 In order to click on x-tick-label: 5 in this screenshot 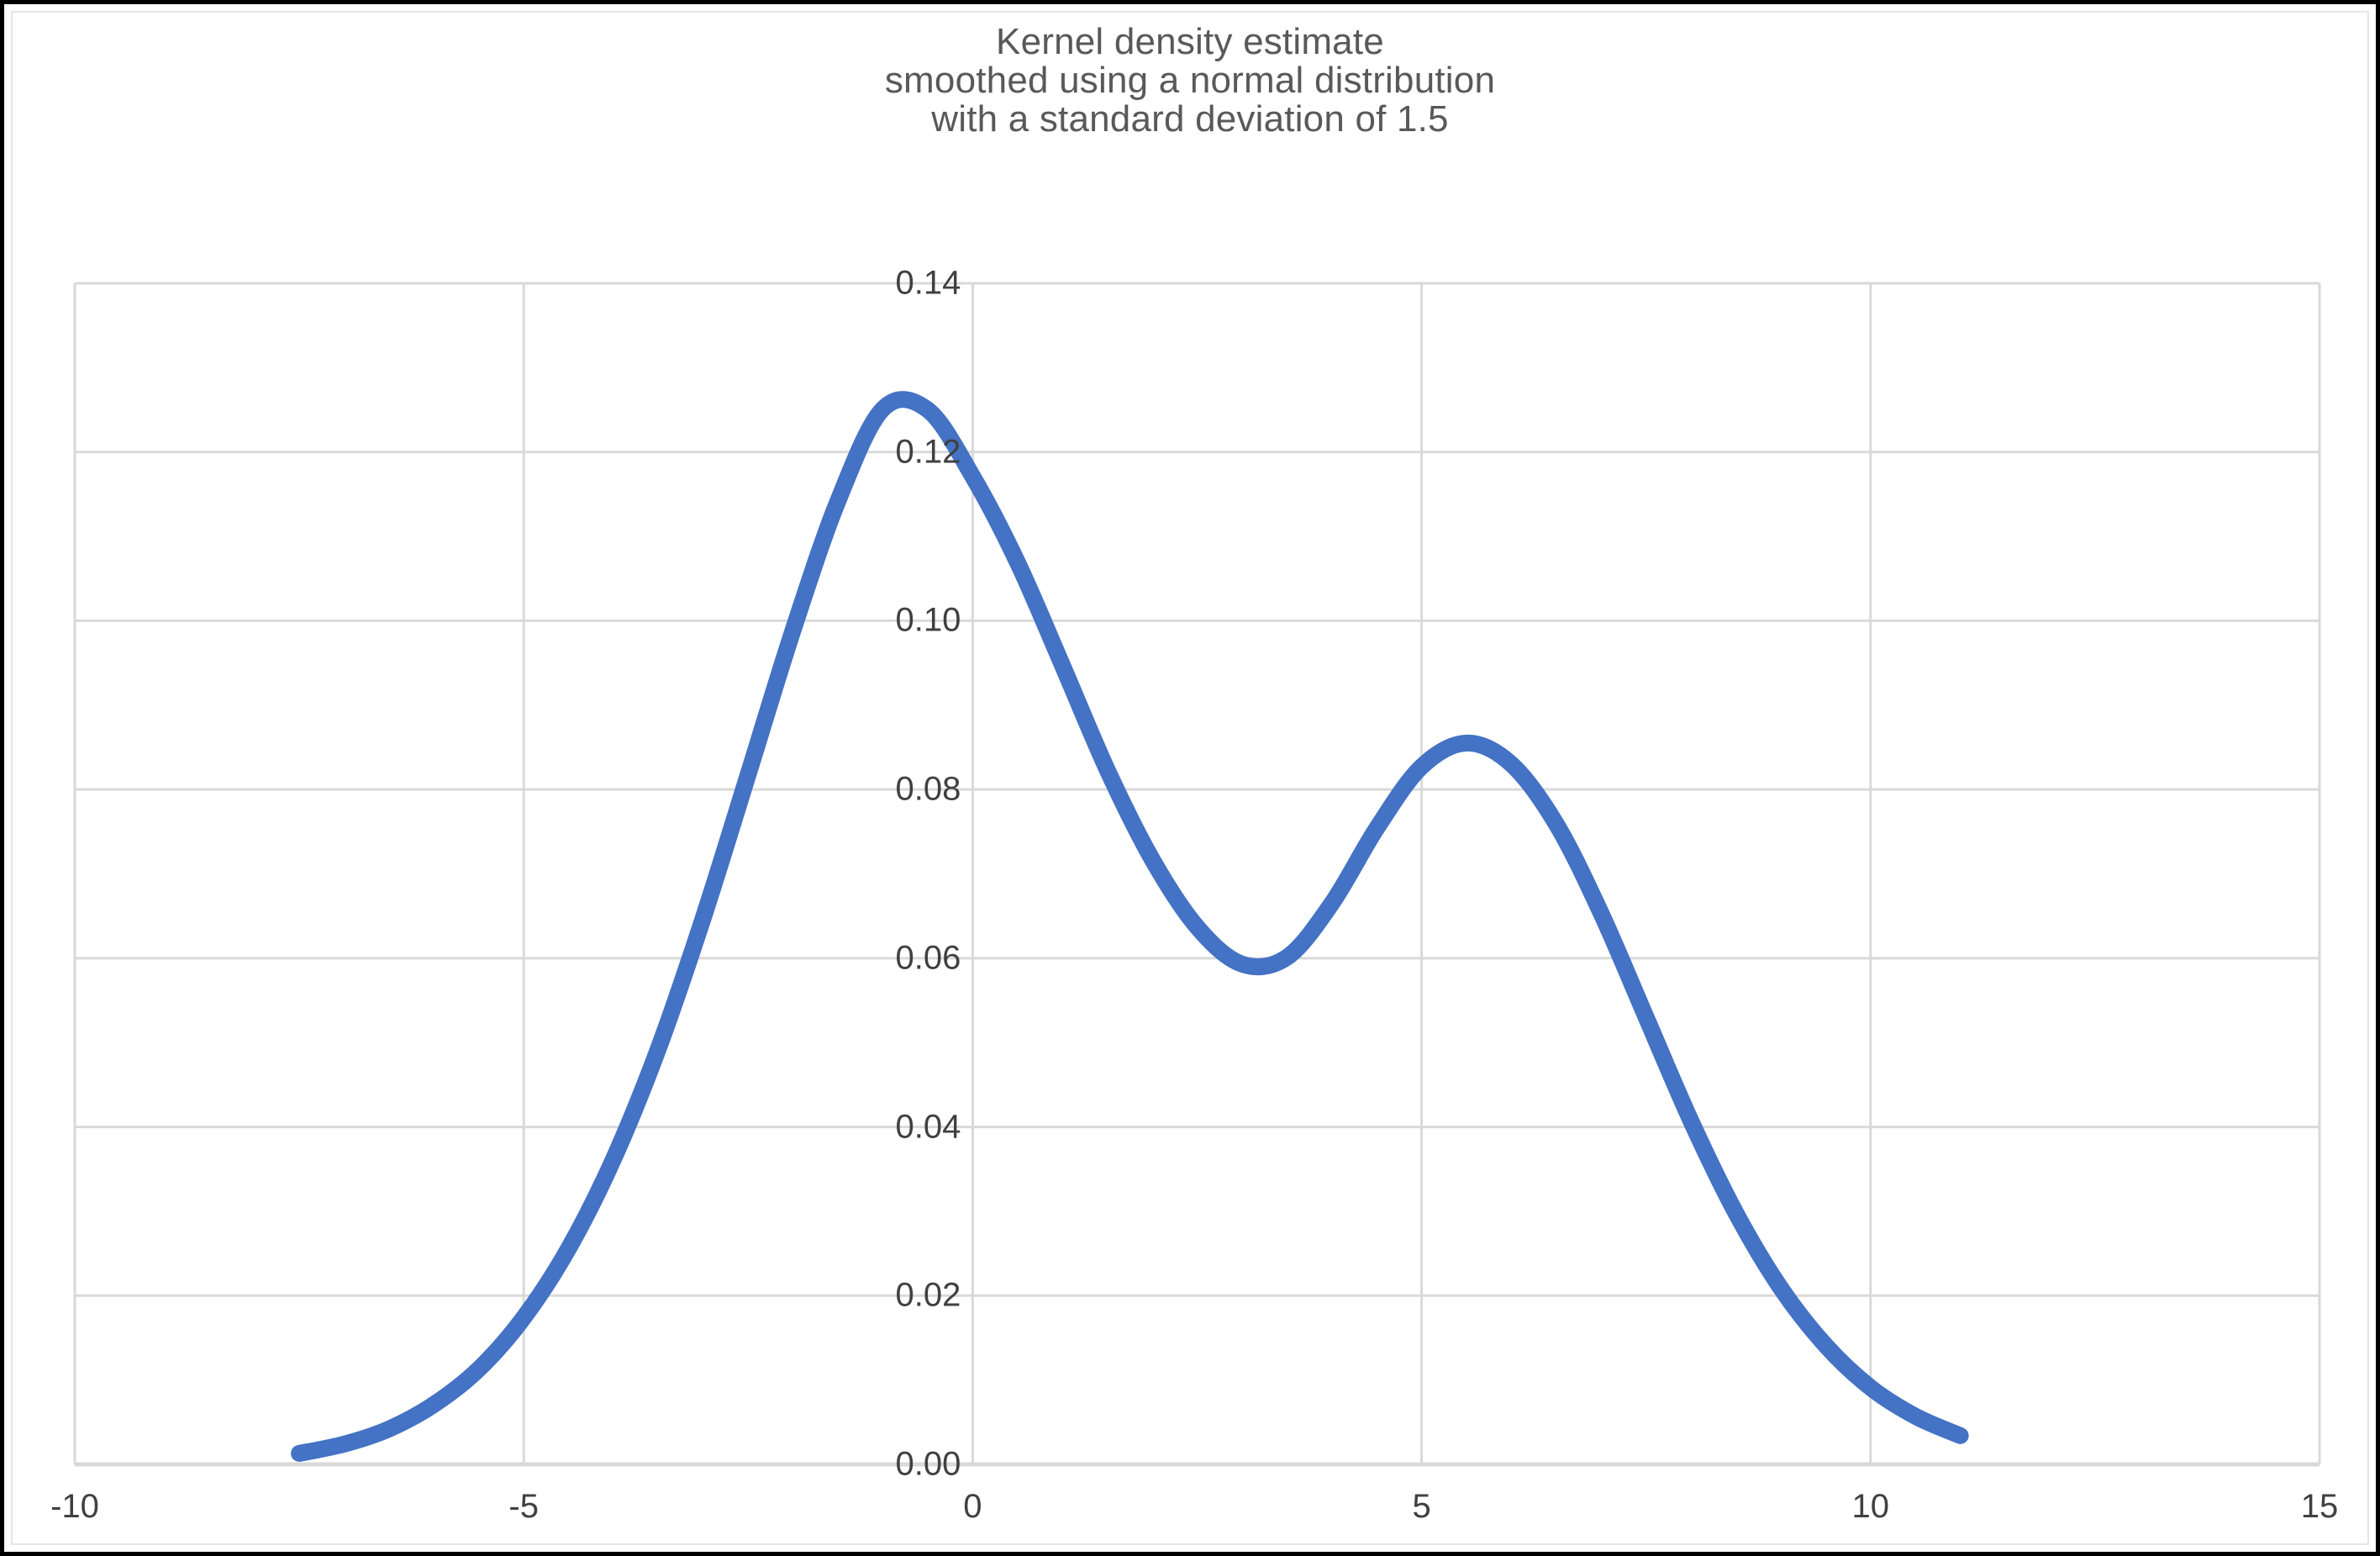, I will do `click(1421, 1506)`.